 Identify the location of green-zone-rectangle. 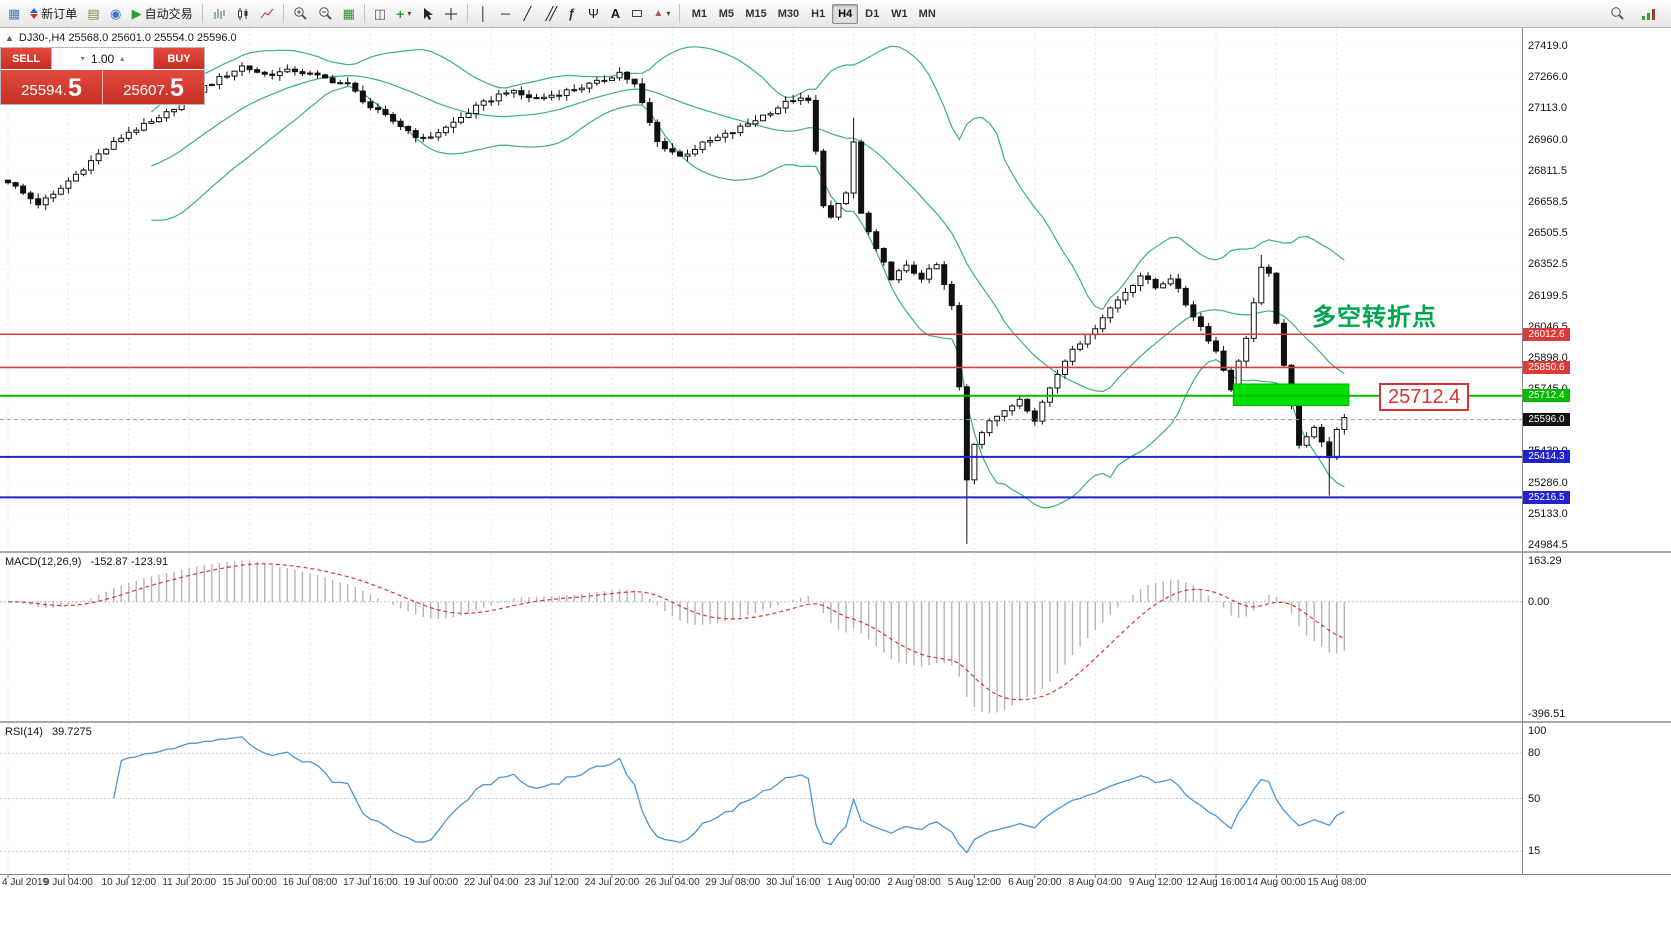
(1291, 394).